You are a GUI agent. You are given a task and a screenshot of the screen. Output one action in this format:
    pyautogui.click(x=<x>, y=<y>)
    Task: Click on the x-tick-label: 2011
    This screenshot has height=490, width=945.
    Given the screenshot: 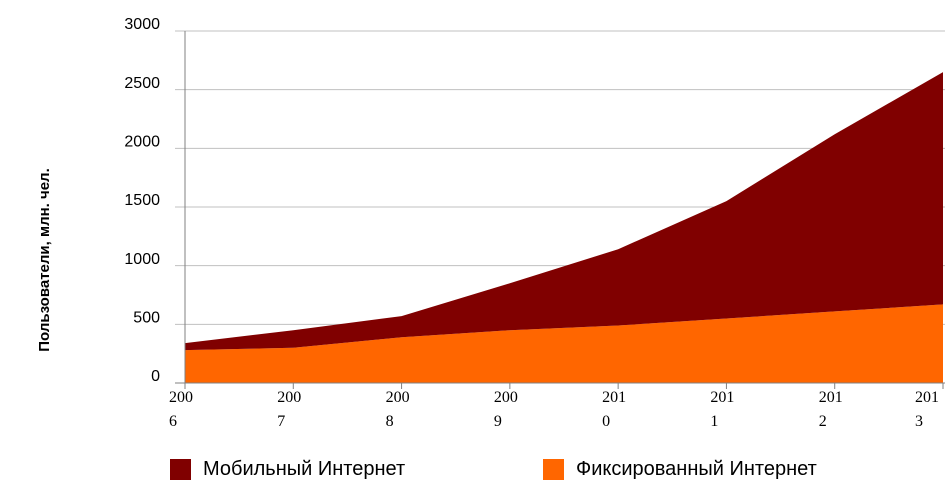 What is the action you would take?
    pyautogui.click(x=722, y=409)
    